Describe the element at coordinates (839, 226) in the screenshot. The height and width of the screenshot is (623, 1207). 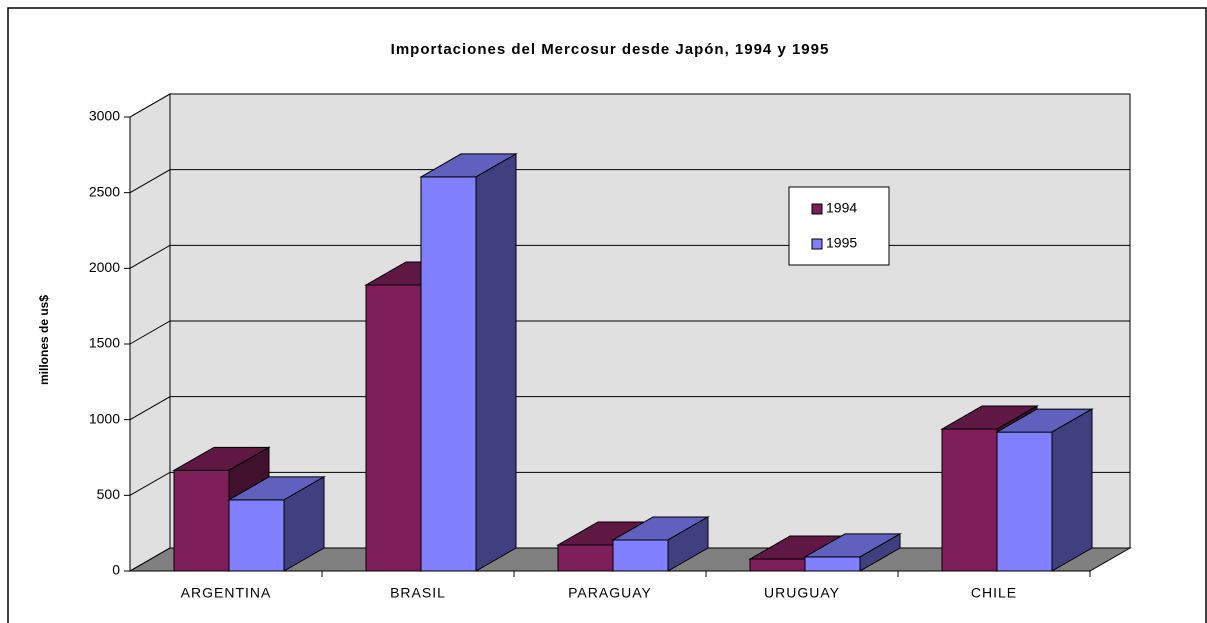
I see `legend-box` at that location.